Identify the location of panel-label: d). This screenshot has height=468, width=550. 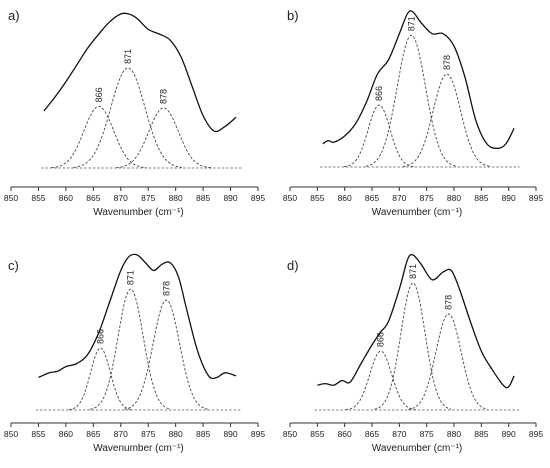
(293, 265).